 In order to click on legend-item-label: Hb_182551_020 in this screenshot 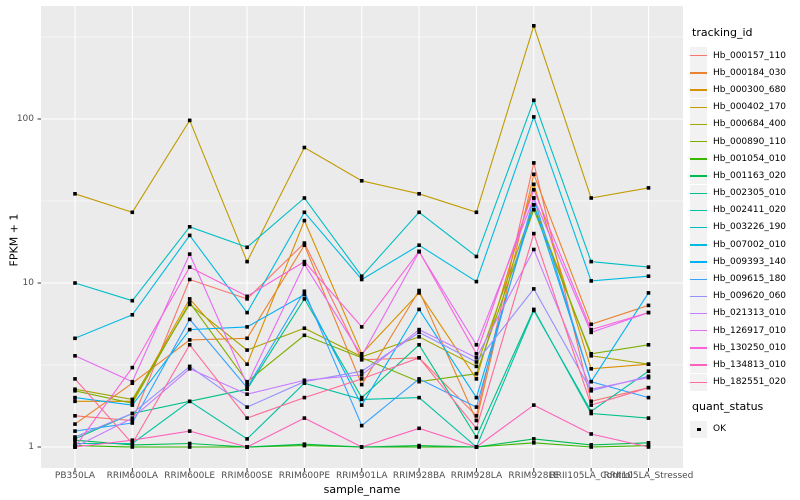, I will do `click(750, 382)`.